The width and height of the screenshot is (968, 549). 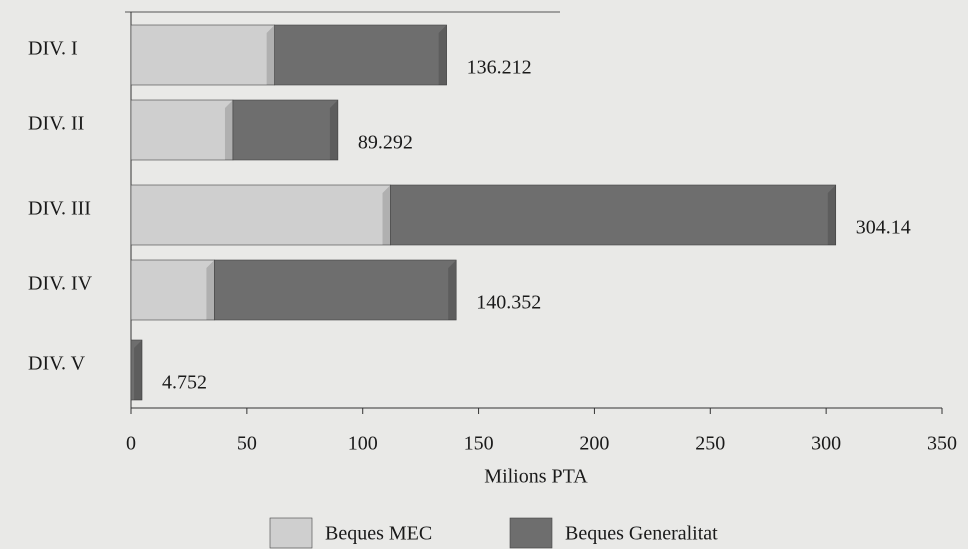 What do you see at coordinates (385, 143) in the screenshot?
I see `value-label: 89.292` at bounding box center [385, 143].